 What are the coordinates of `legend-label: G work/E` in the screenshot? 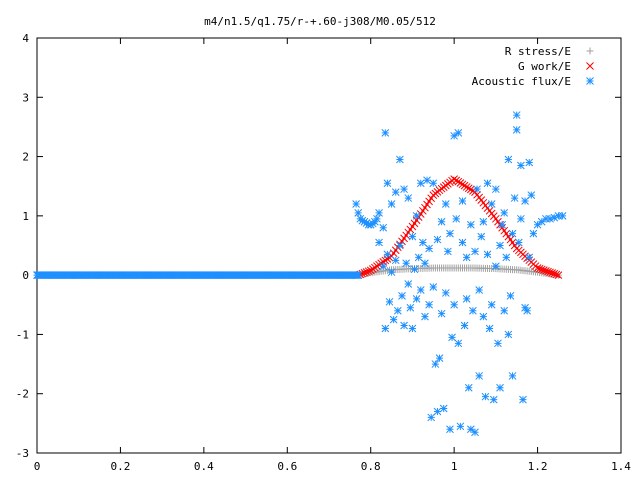 It's located at (544, 66).